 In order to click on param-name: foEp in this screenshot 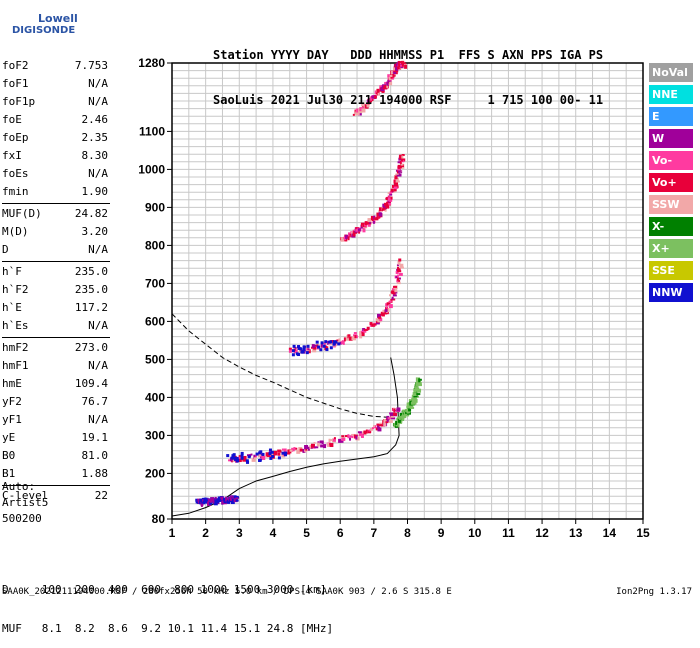, I will do `click(15, 137)`.